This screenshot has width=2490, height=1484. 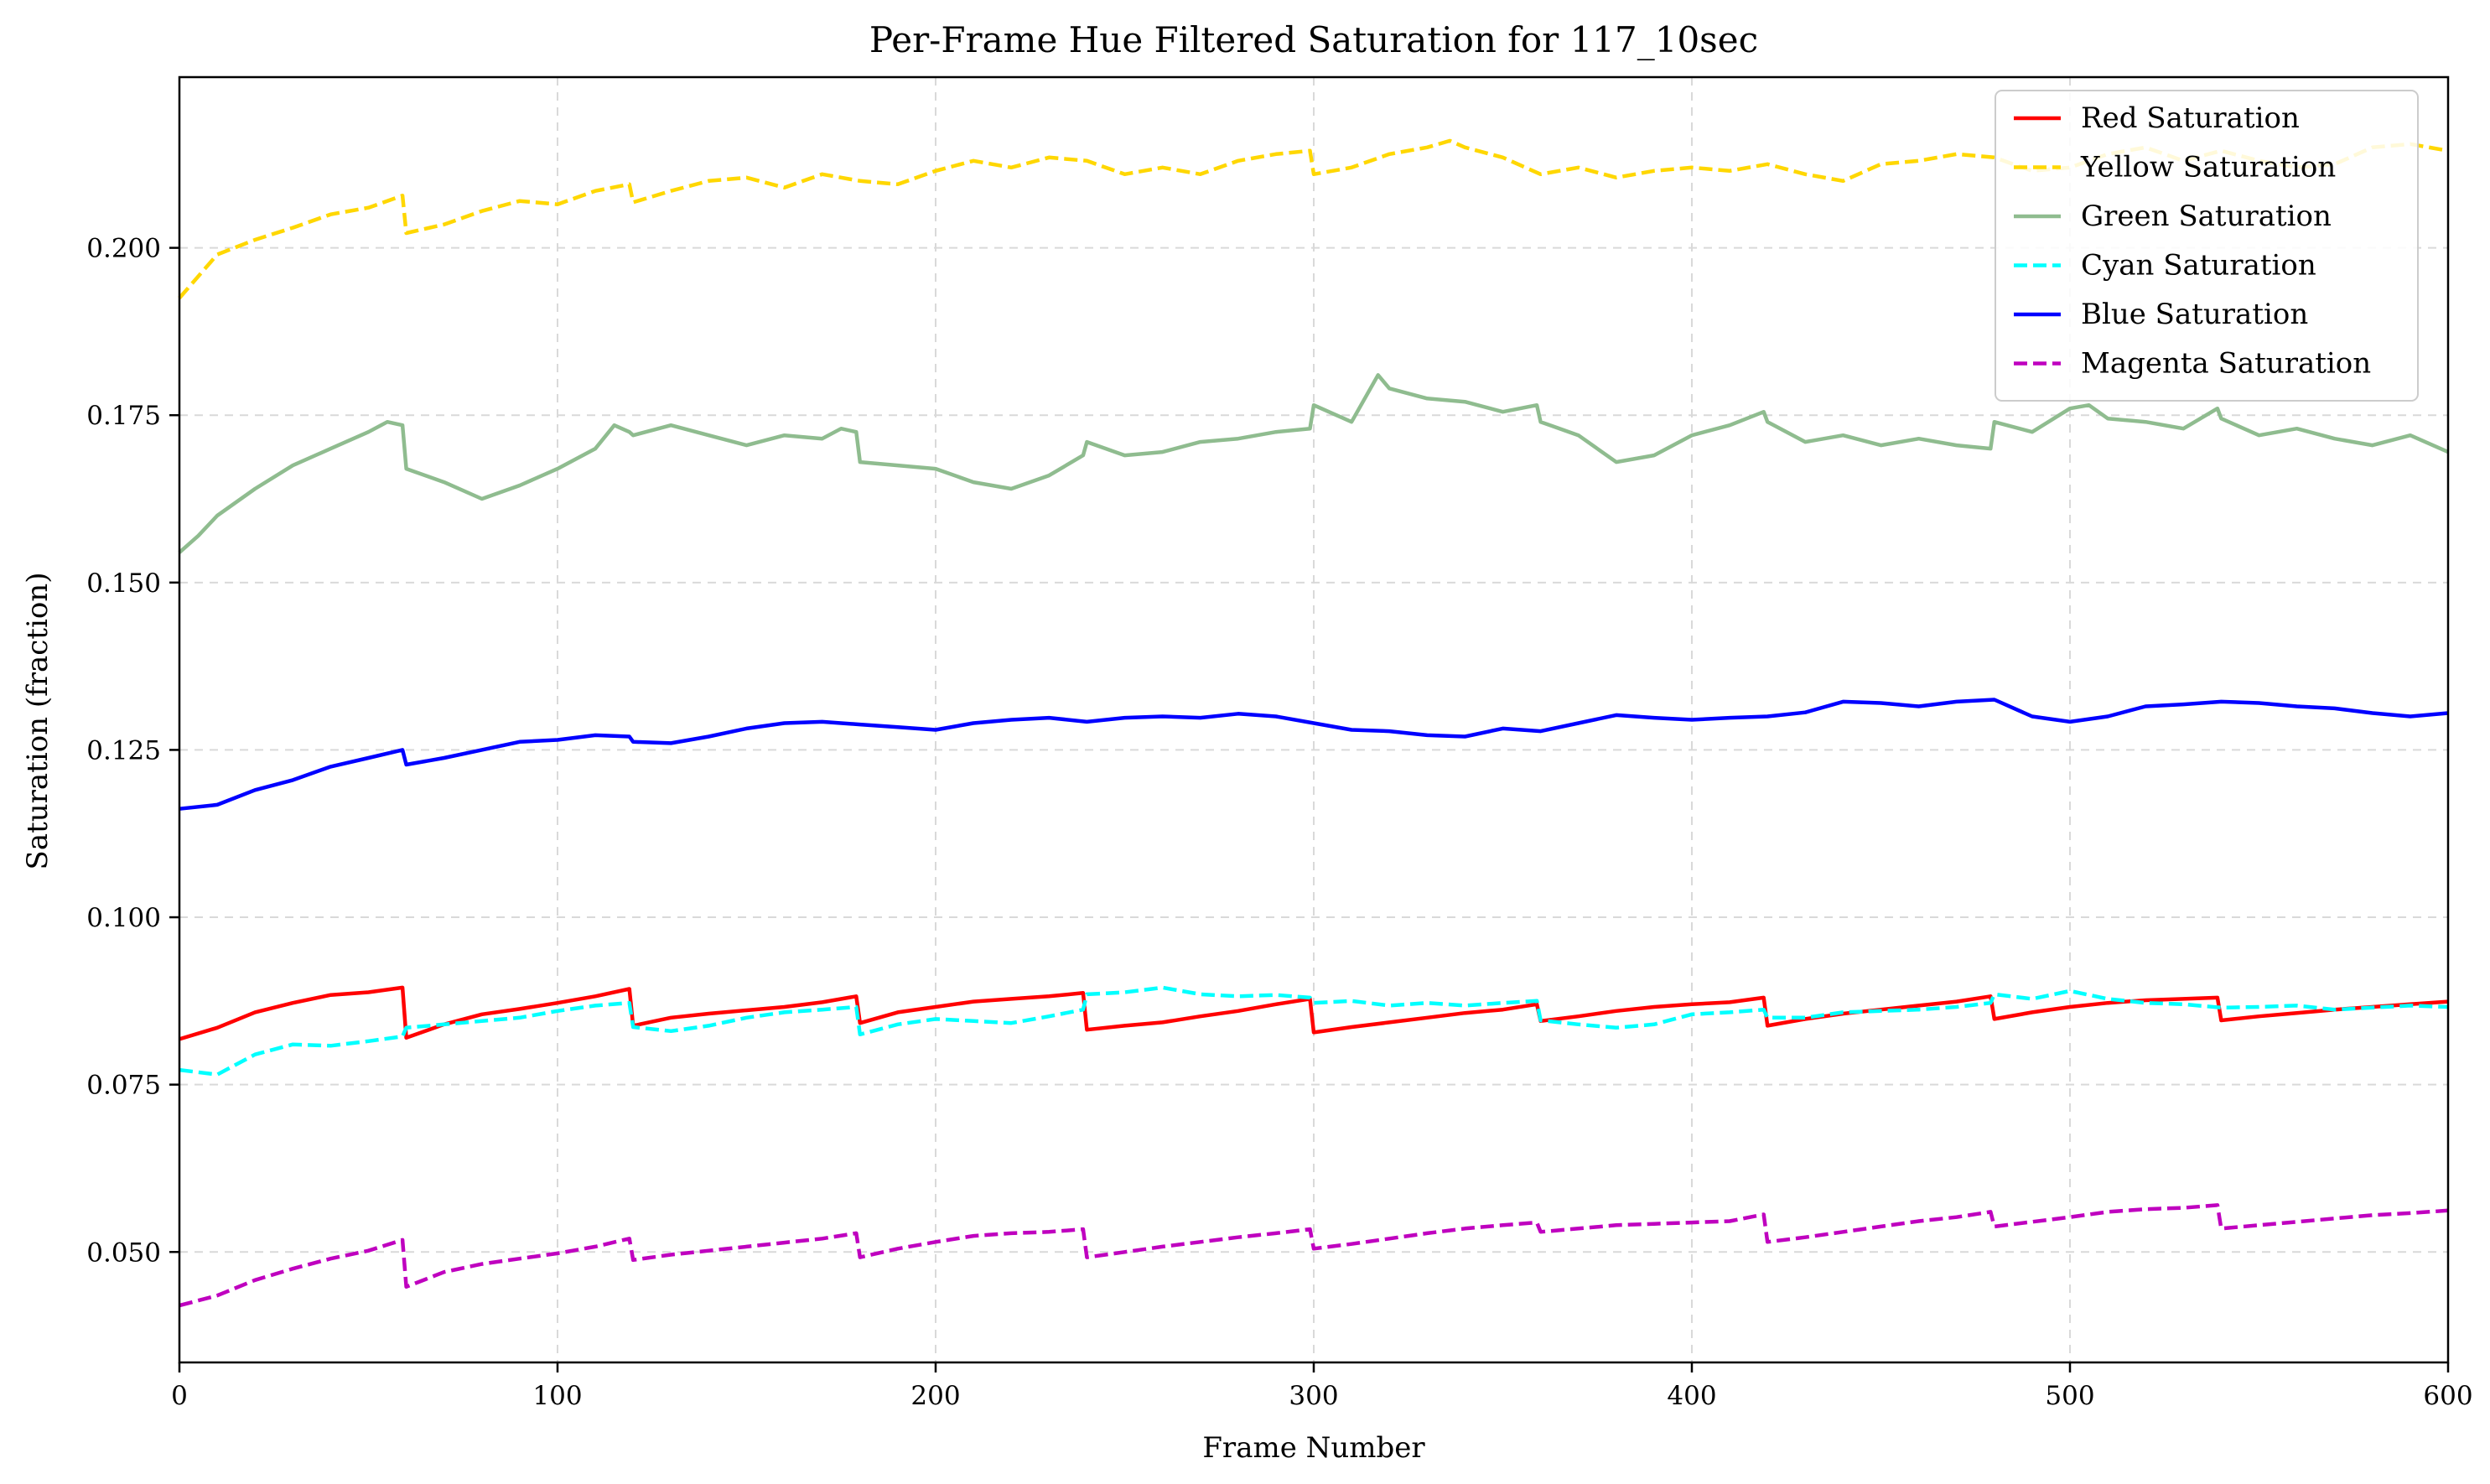 What do you see at coordinates (123, 249) in the screenshot?
I see `y-tick-label: 0.200` at bounding box center [123, 249].